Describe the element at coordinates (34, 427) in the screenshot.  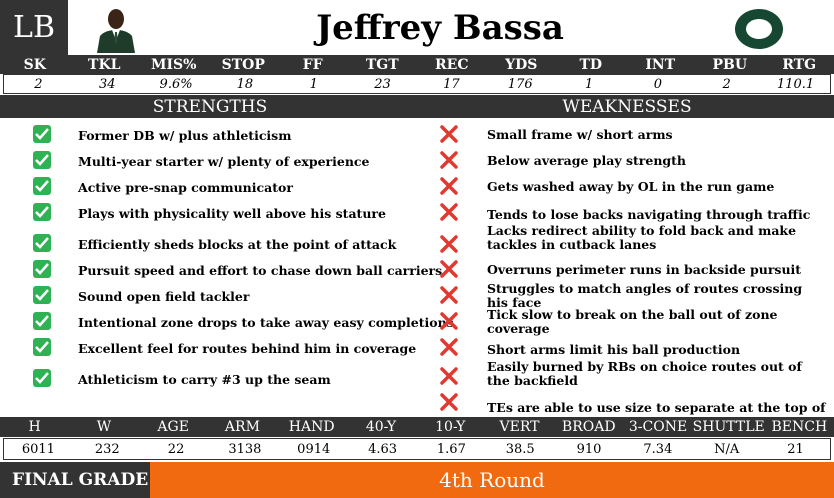
I see `meas-col-h: H` at that location.